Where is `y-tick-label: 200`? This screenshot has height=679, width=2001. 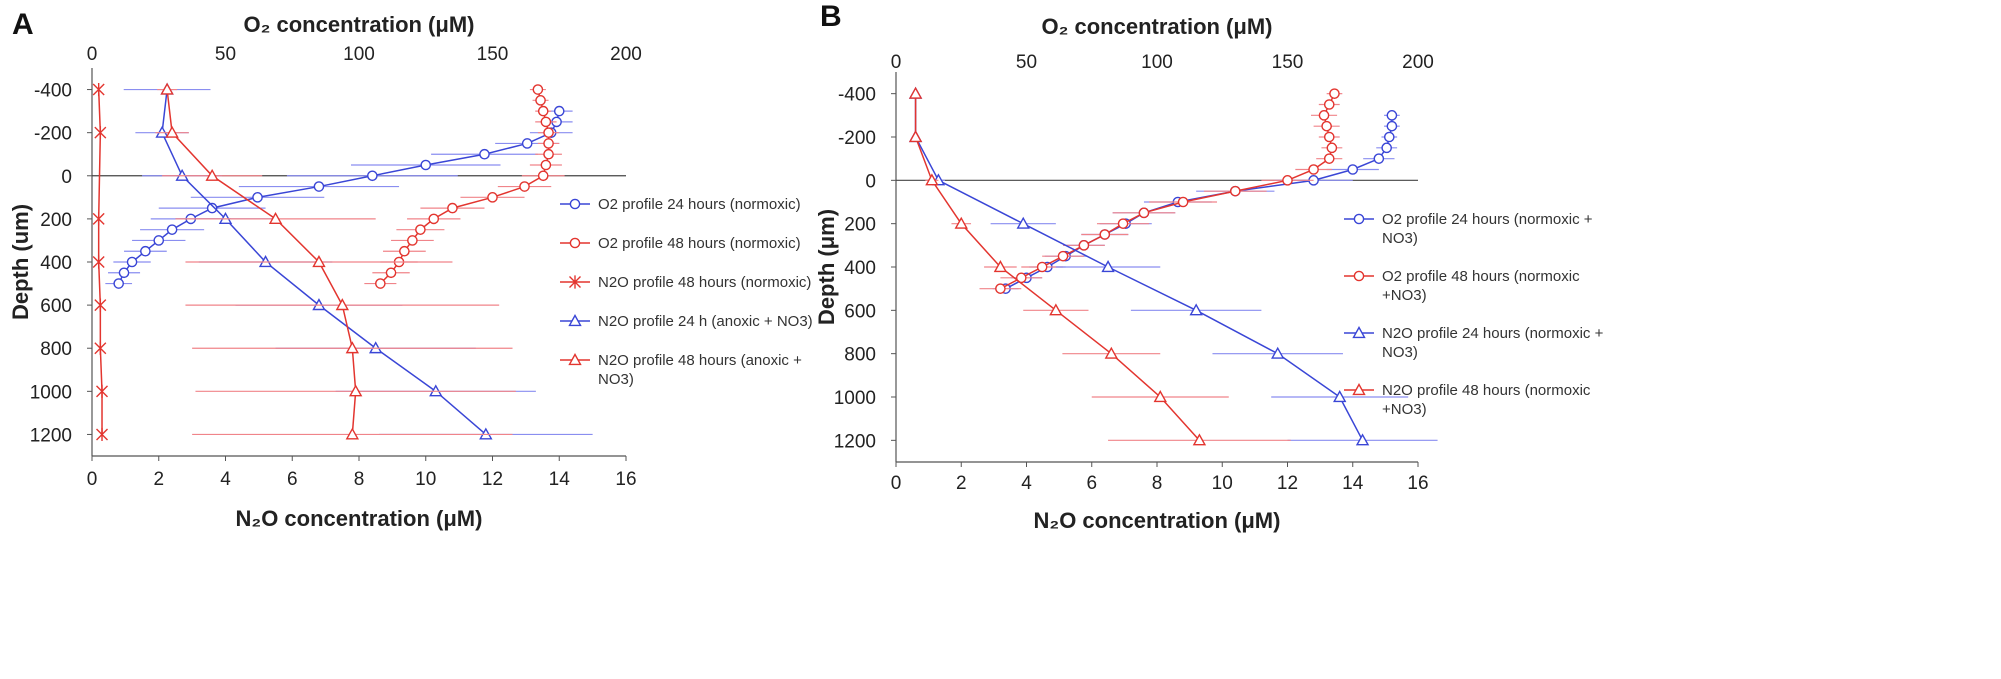 y-tick-label: 200 is located at coordinates (860, 225).